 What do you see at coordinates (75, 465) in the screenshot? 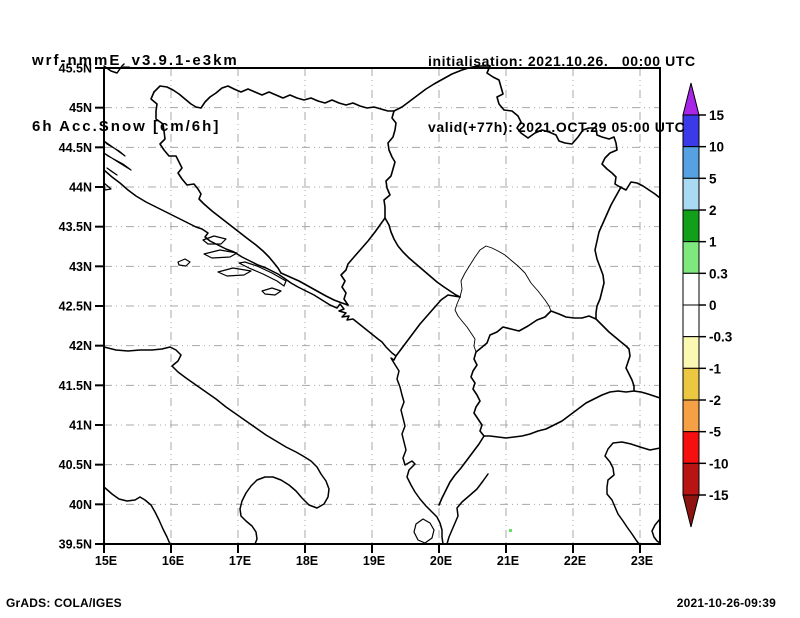
I see `lat-tick-label: 40.5N` at bounding box center [75, 465].